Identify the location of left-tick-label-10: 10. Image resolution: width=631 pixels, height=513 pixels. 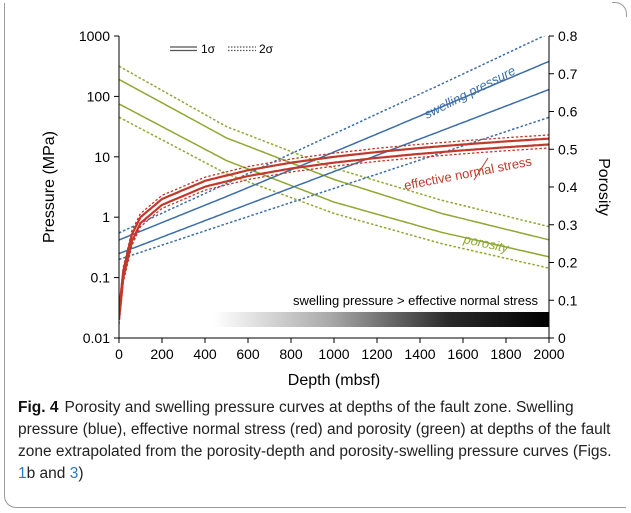
(102, 157).